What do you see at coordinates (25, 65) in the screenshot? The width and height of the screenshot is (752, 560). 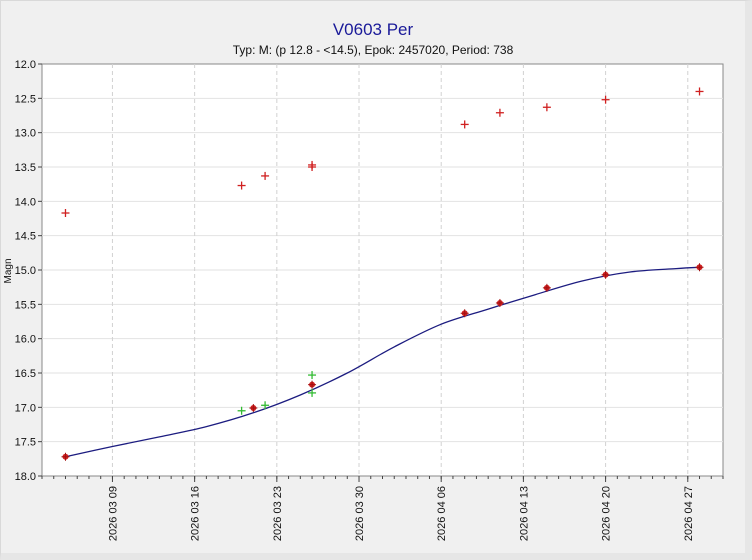 I see `y-tick-label: 12.0` at bounding box center [25, 65].